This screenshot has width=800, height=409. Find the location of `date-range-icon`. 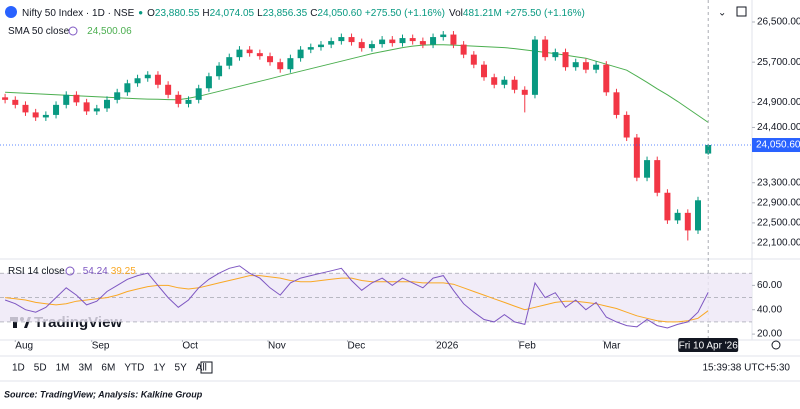

date-range-icon is located at coordinates (206, 367).